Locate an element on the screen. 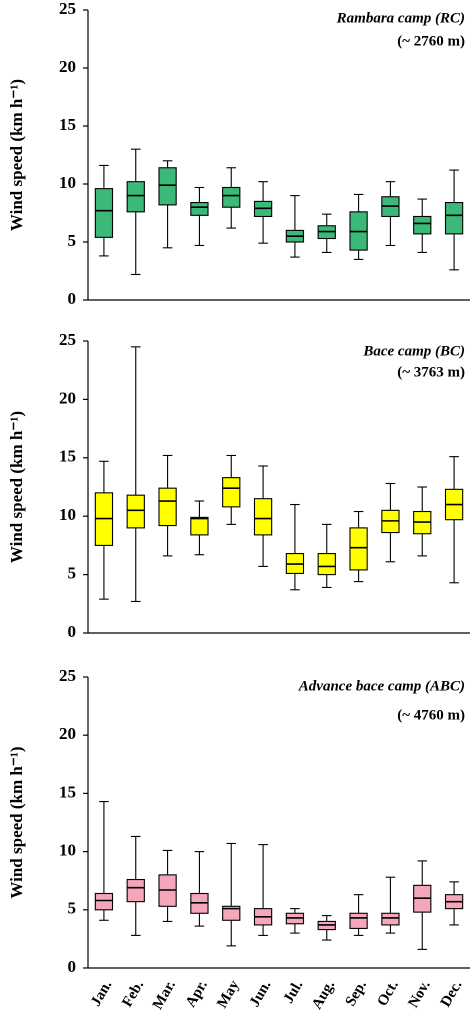 This screenshot has height=1019, width=474. x-tick-label: Sep. is located at coordinates (357, 994).